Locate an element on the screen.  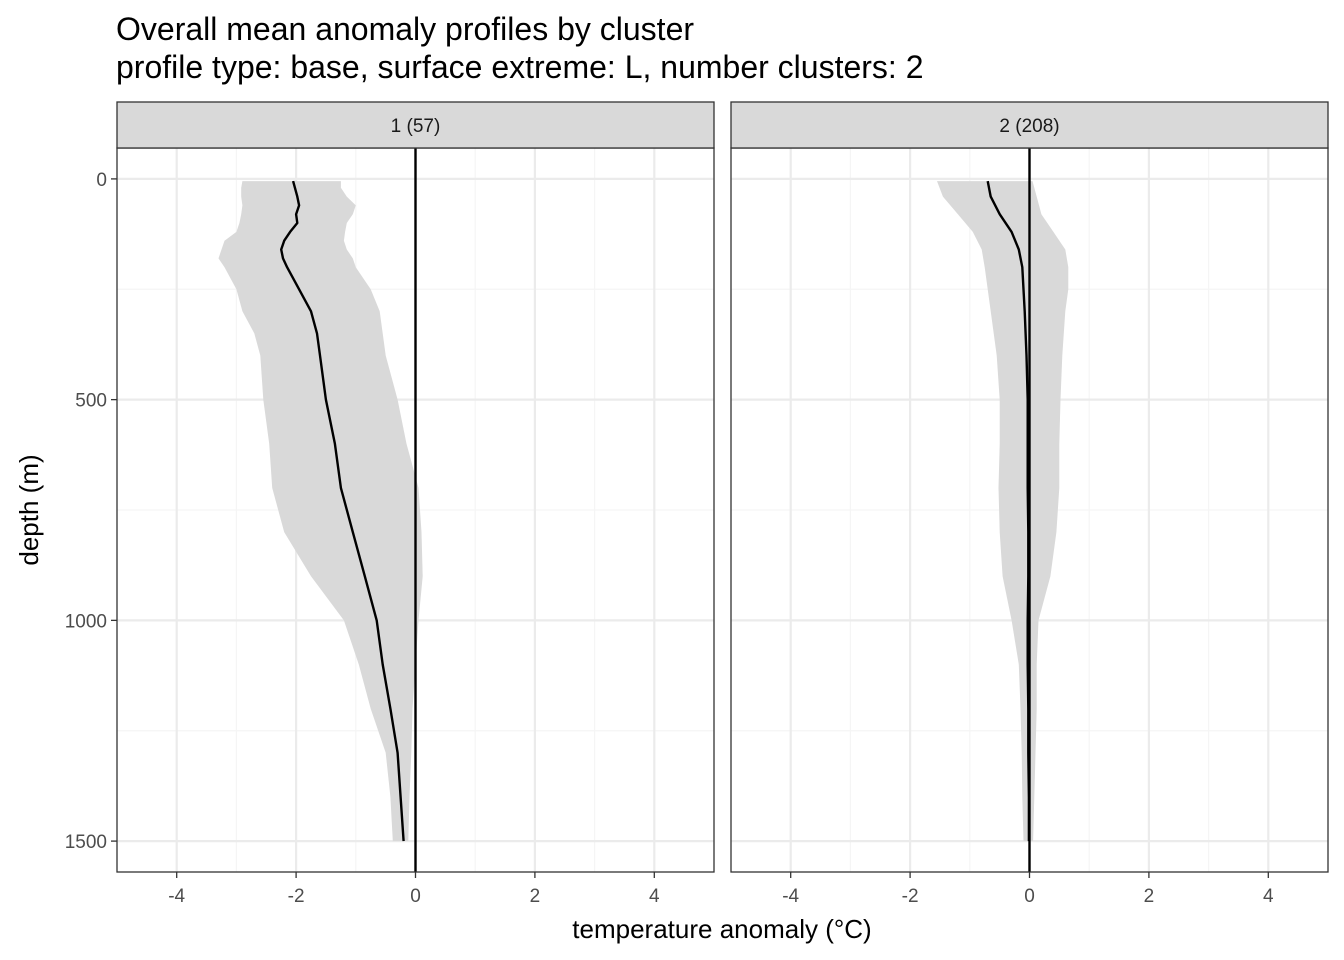
facet-strip-label: 2 (208) is located at coordinates (1029, 126).